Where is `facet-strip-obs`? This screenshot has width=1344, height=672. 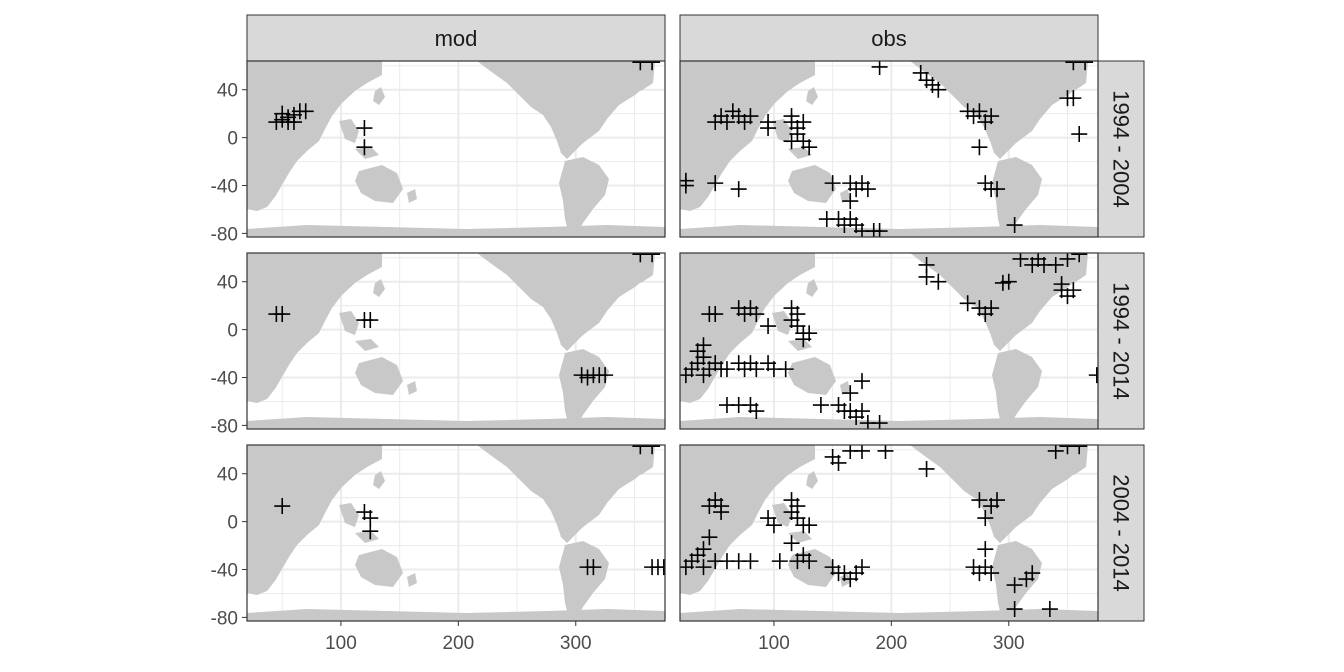
facet-strip-obs is located at coordinates (889, 38).